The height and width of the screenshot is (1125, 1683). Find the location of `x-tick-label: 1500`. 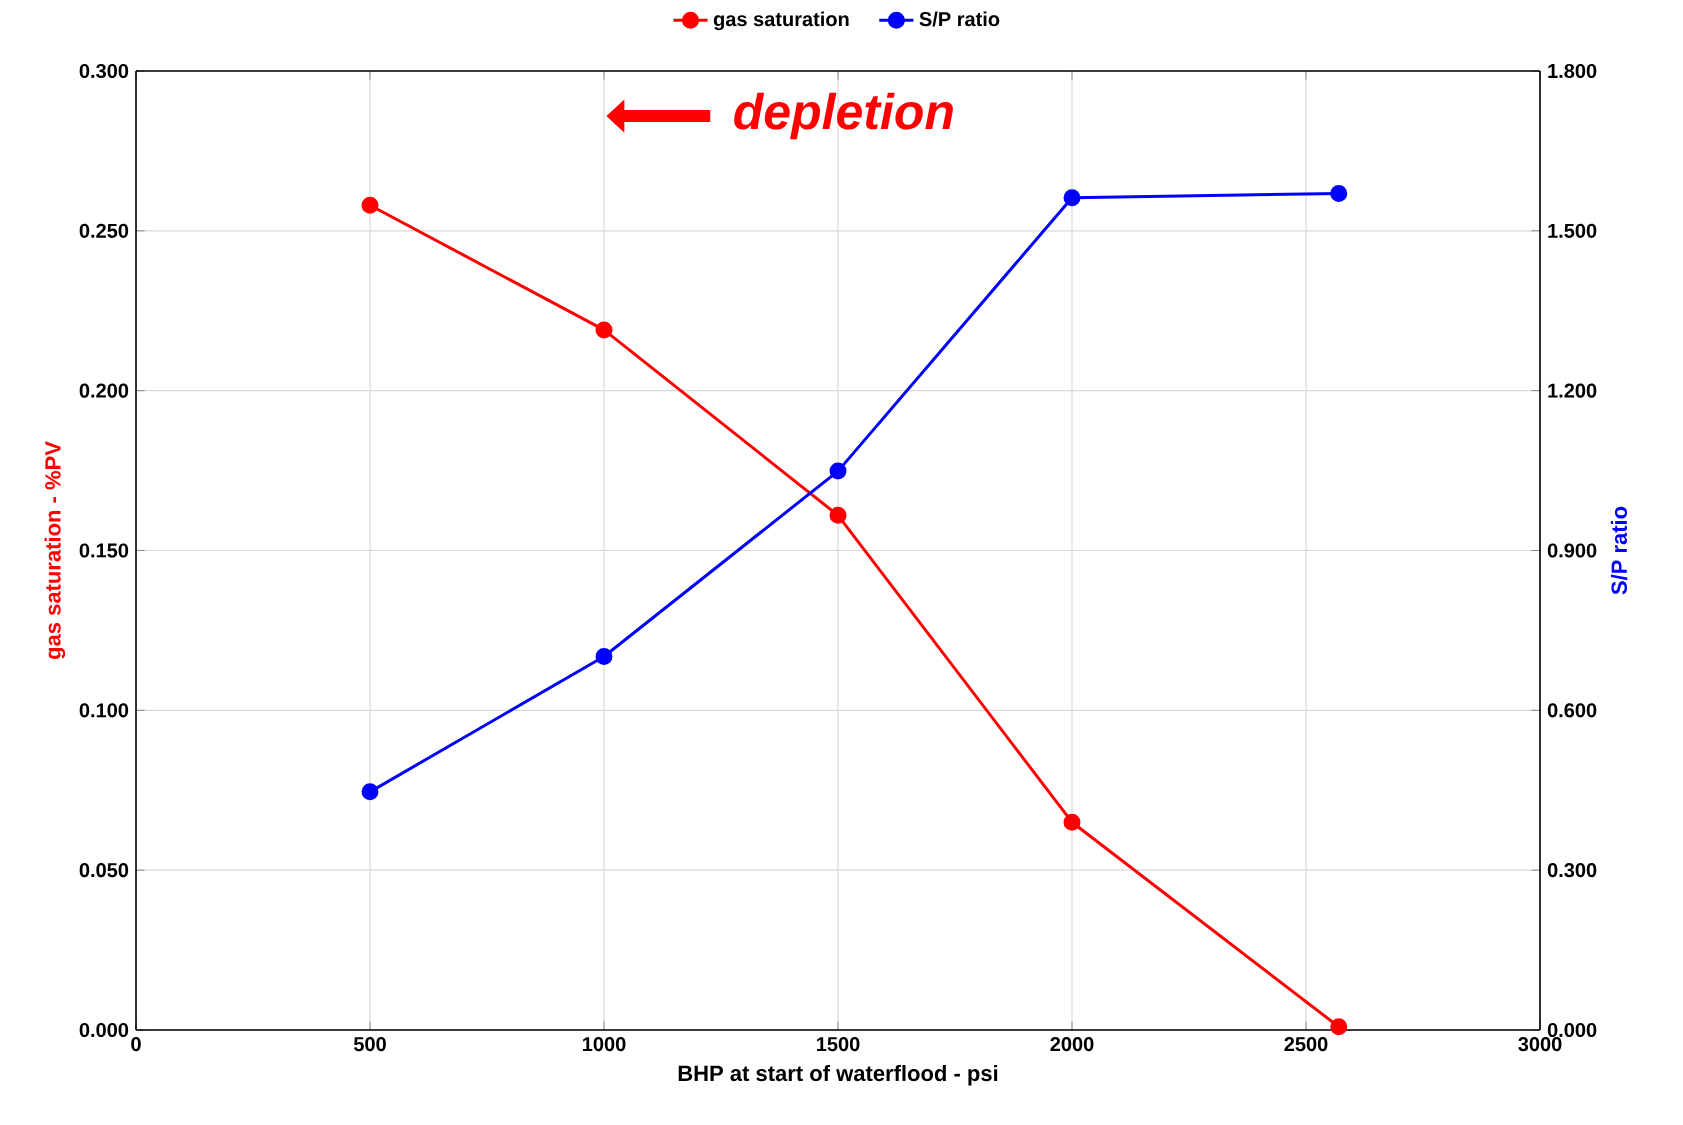

x-tick-label: 1500 is located at coordinates (838, 1044).